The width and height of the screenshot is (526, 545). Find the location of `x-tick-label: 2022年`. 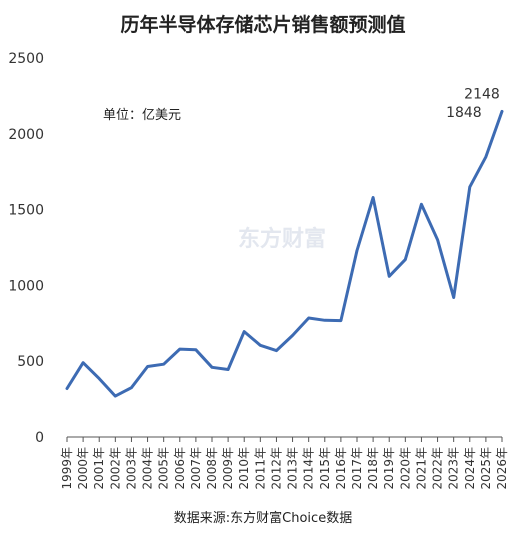

x-tick-label: 2022年 is located at coordinates (438, 468).